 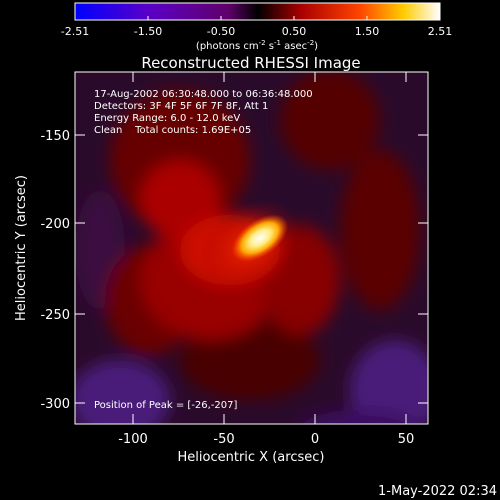 I want to click on x-axis-label: Heliocentric X (arcsec), so click(x=251, y=457).